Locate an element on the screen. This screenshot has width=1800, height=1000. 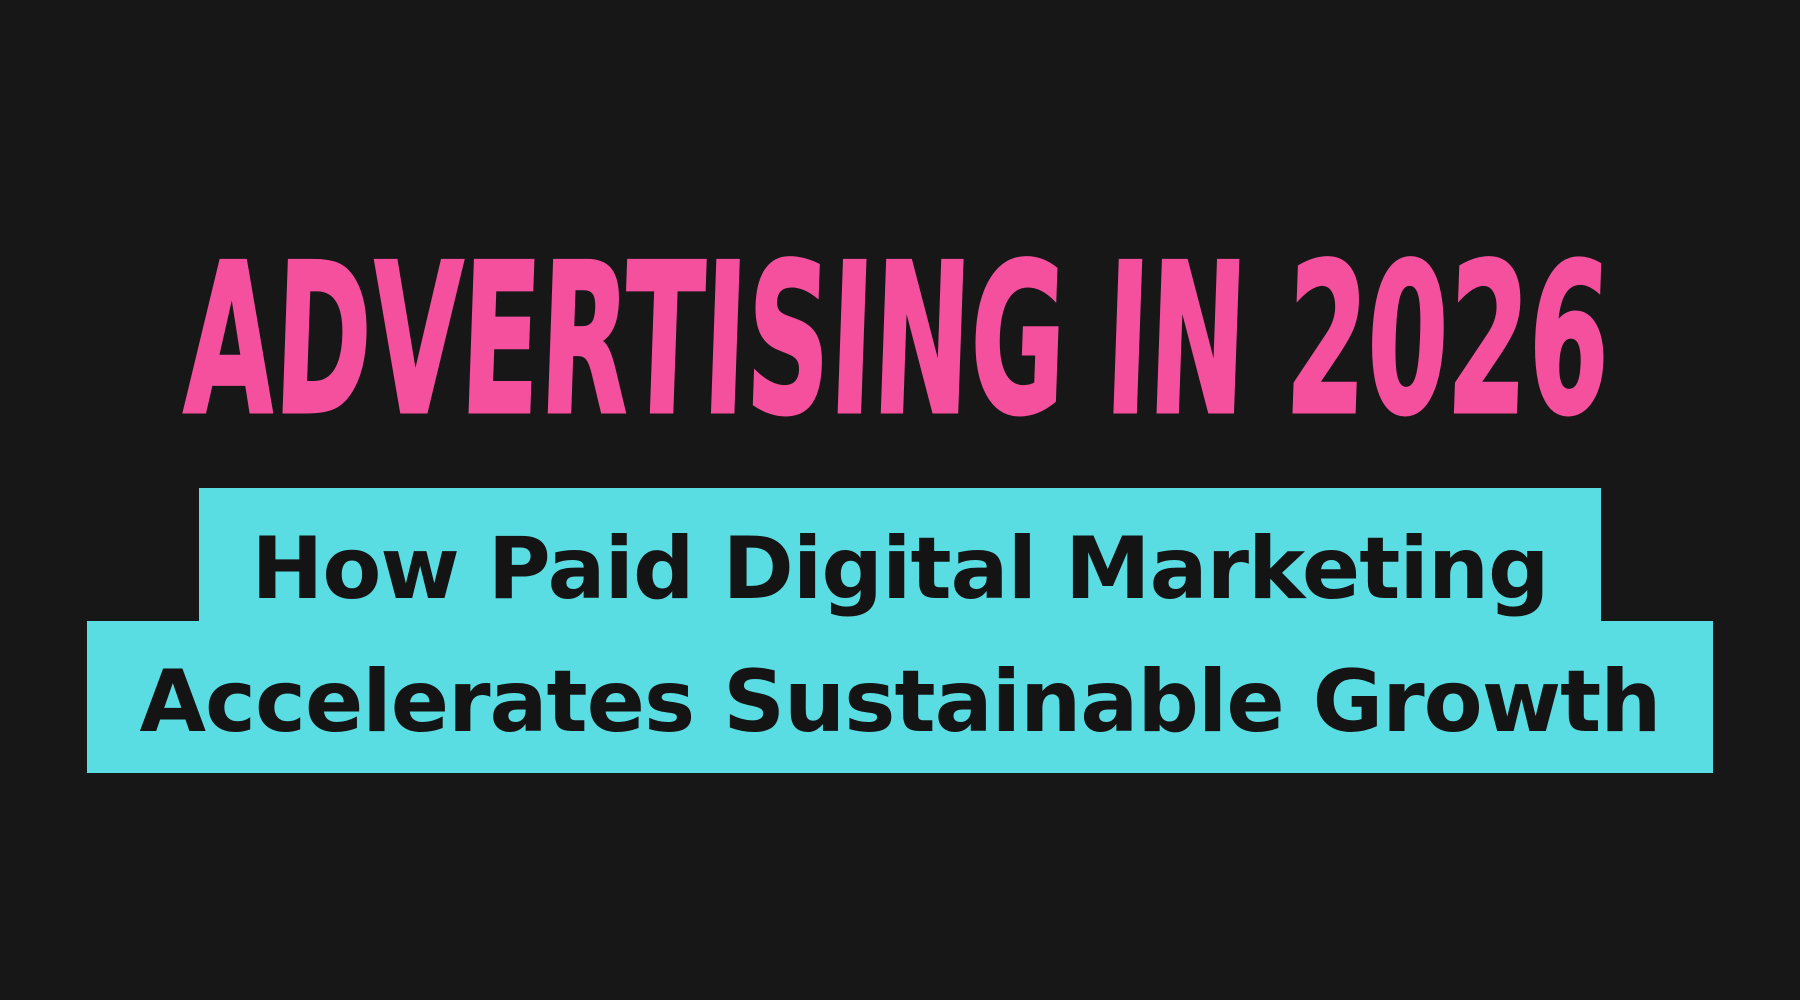
subtitle-line-1-highlight: How Paid Digital Marketing is located at coordinates (900, 554).